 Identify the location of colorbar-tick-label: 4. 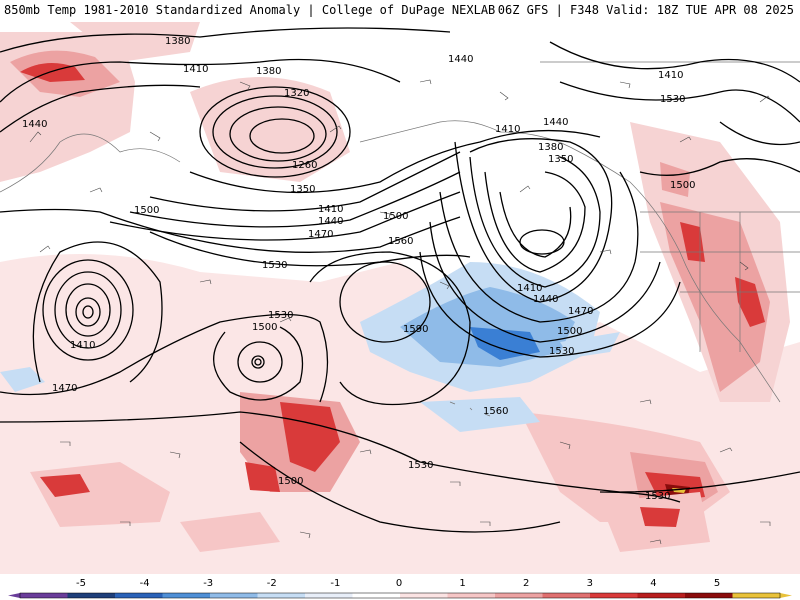
(653, 583).